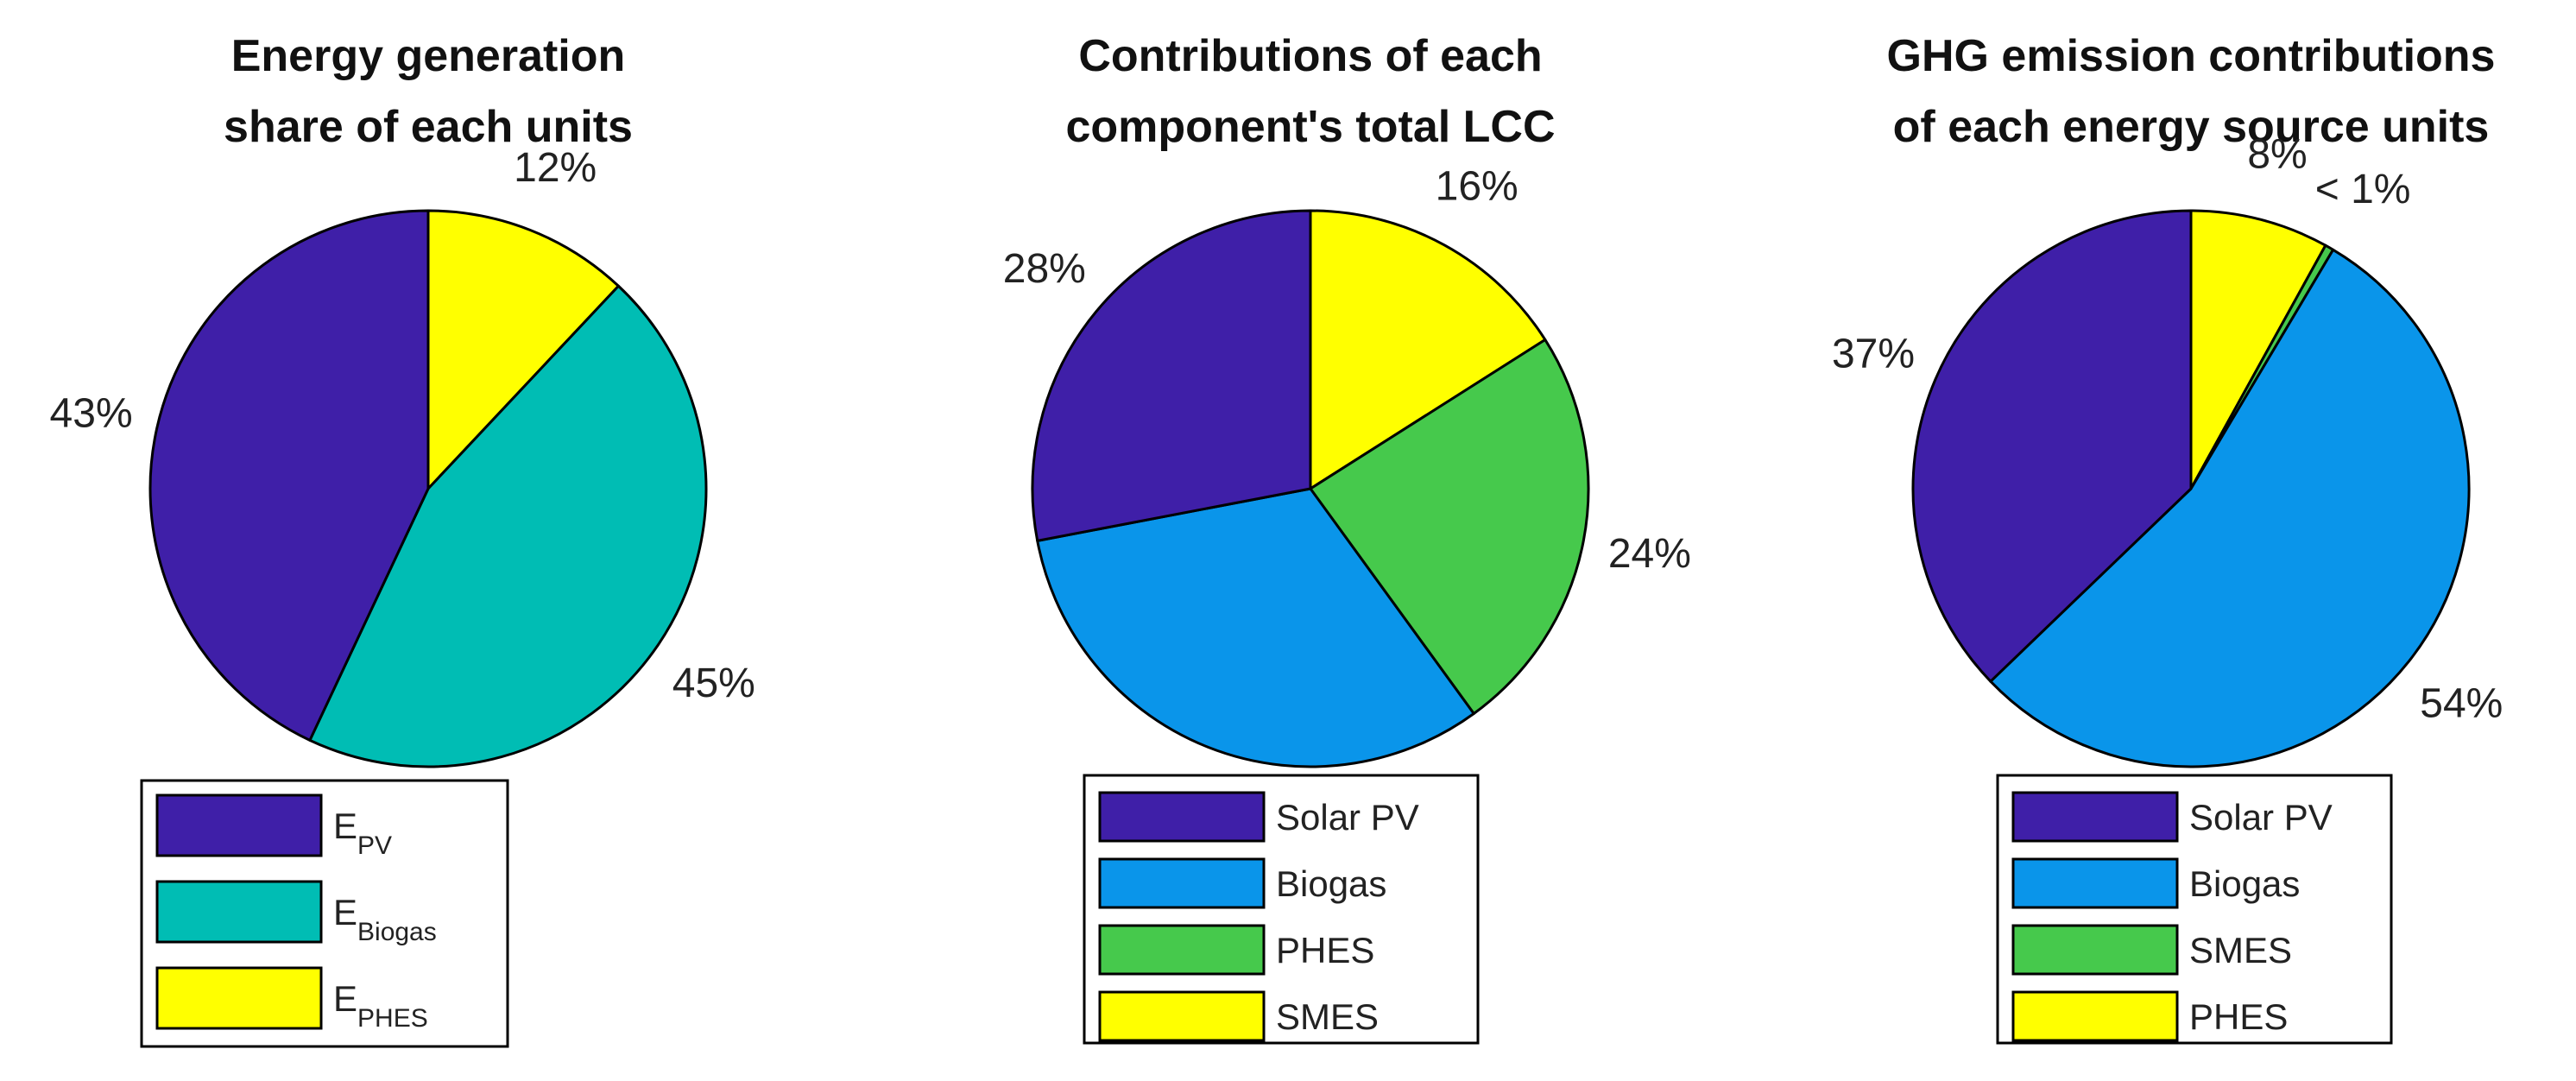 The width and height of the screenshot is (2576, 1081). Describe the element at coordinates (392, 1019) in the screenshot. I see `legend-label-subscript: PHES` at that location.